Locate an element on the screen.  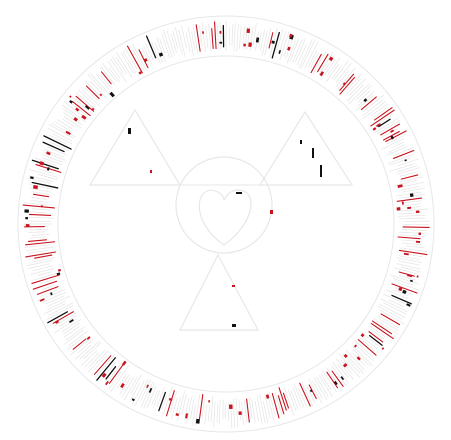
center-circle is located at coordinates (224, 205).